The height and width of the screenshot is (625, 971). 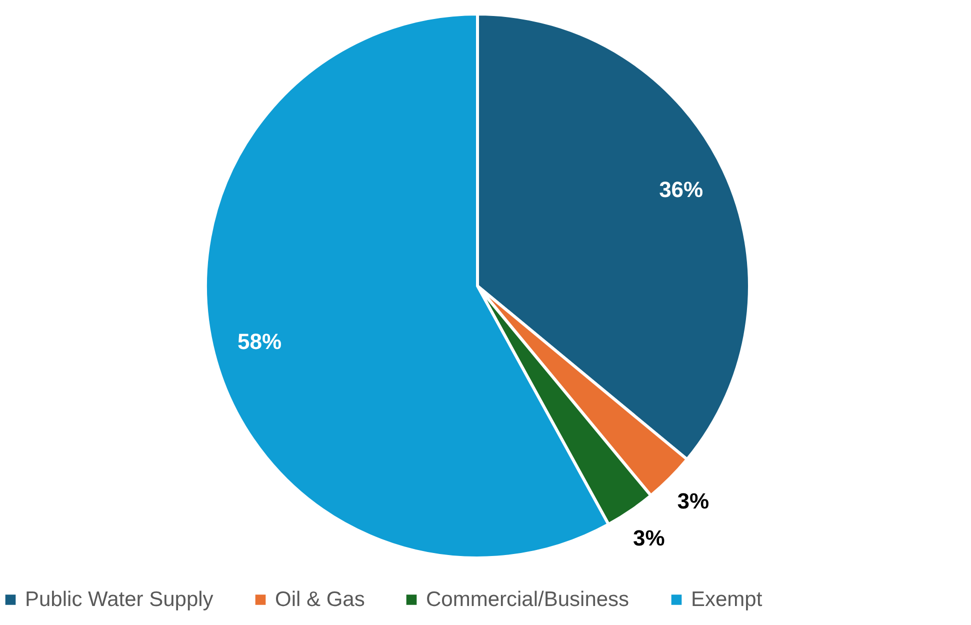 What do you see at coordinates (119, 599) in the screenshot?
I see `legend-label: Public Water Supply` at bounding box center [119, 599].